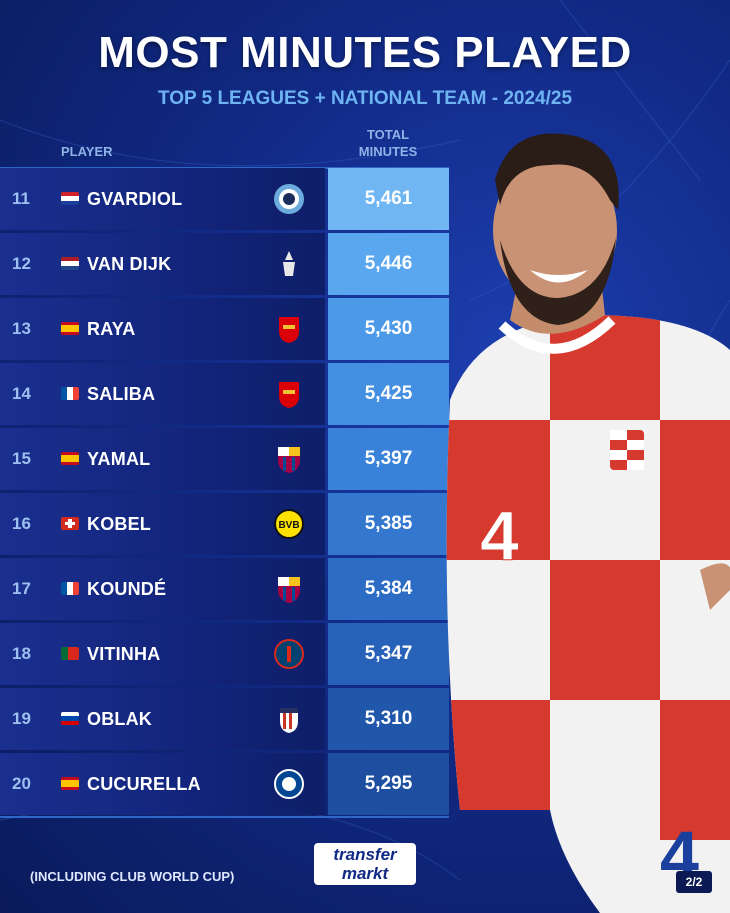 This screenshot has height=913, width=730. What do you see at coordinates (388, 654) in the screenshot?
I see `minutes-value: 5,347` at bounding box center [388, 654].